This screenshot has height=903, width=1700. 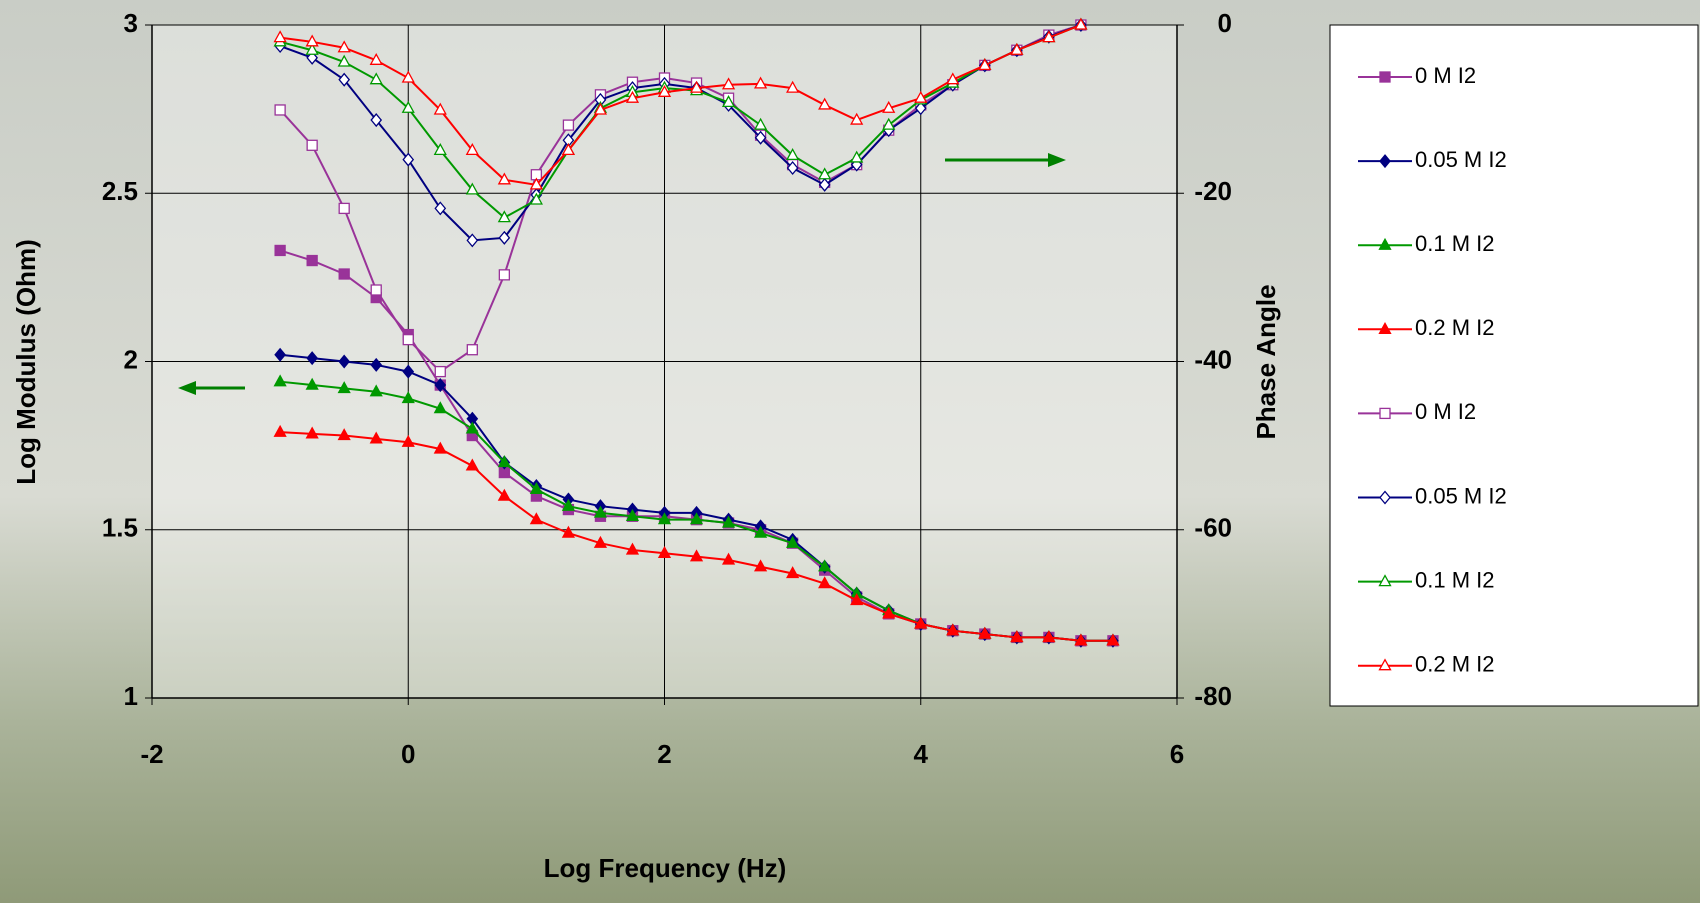 I want to click on x-tick-label: 2, so click(x=664, y=754).